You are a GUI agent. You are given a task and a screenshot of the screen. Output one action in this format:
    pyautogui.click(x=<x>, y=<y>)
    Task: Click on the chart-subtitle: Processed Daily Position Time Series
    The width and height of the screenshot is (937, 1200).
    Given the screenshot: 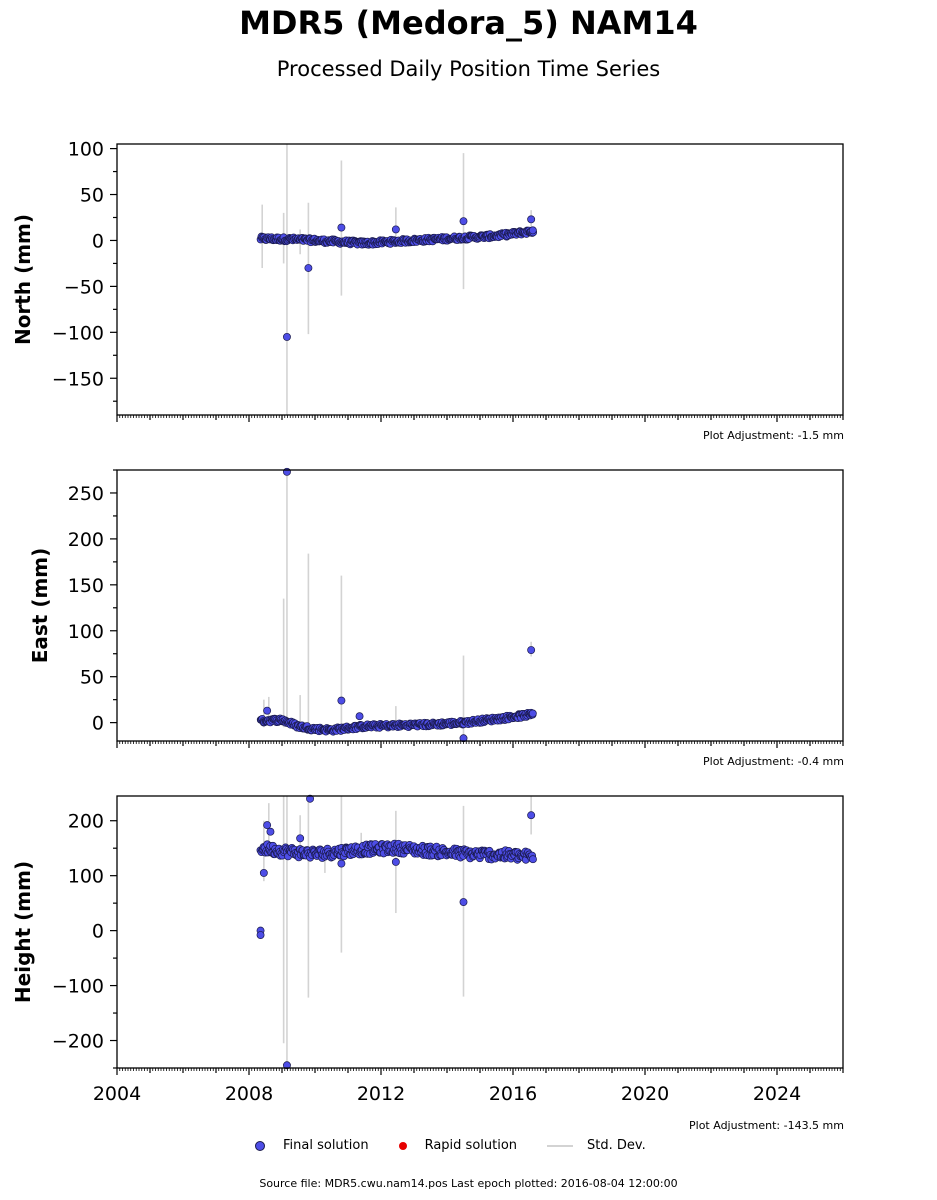 What is the action you would take?
    pyautogui.click(x=468, y=69)
    